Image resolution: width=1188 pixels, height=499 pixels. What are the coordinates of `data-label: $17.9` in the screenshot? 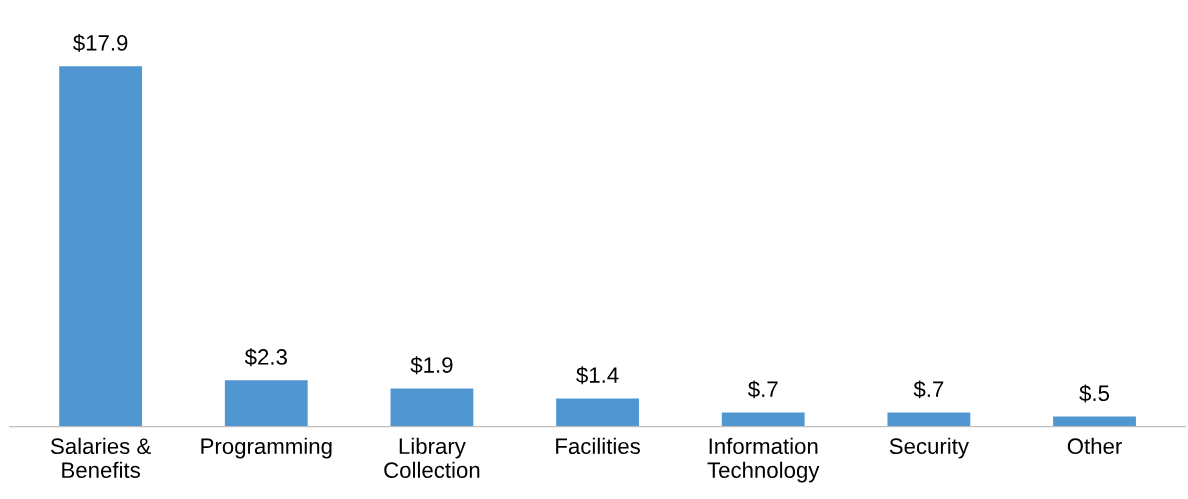 It's located at (100, 43).